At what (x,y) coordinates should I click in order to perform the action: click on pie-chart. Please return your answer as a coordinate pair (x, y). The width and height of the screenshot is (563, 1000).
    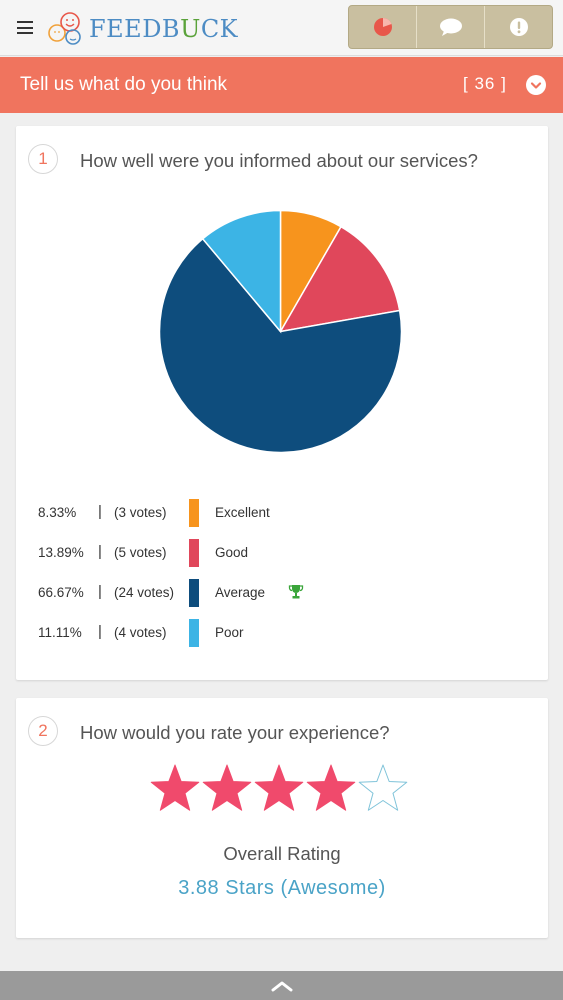
    Looking at the image, I should click on (280, 331).